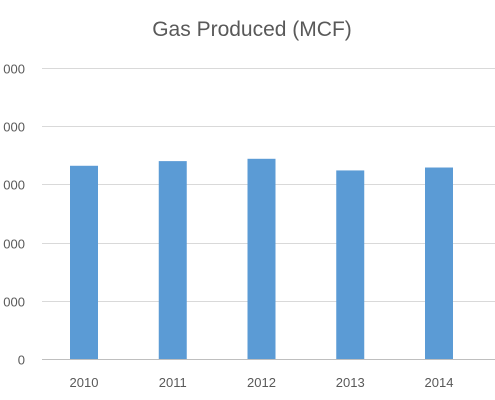 The height and width of the screenshot is (400, 495). What do you see at coordinates (350, 264) in the screenshot?
I see `bar-2013` at bounding box center [350, 264].